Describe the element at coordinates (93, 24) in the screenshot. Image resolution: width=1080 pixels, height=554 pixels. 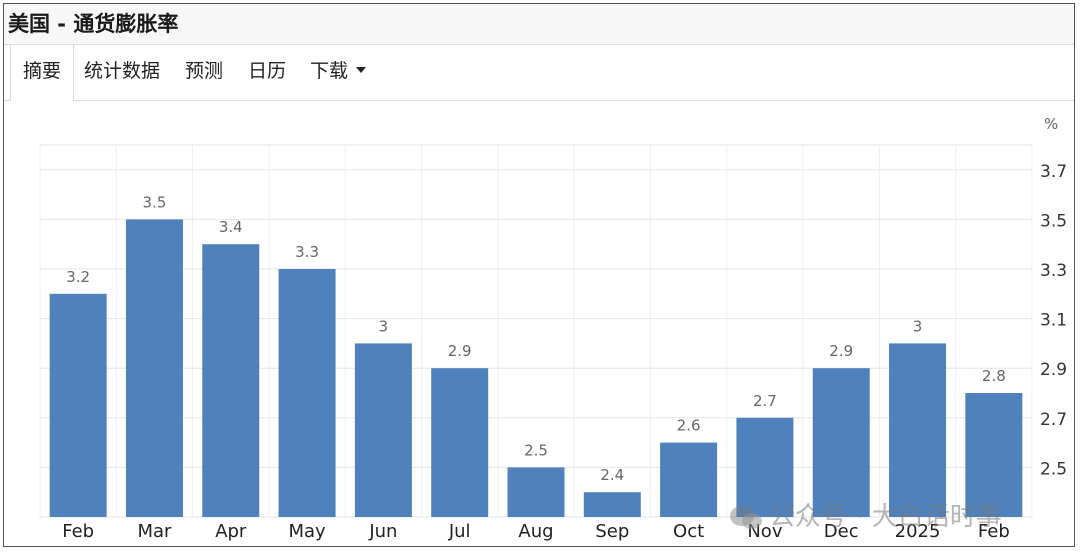
I see `page-title: 美国 - 通货膨胀率` at that location.